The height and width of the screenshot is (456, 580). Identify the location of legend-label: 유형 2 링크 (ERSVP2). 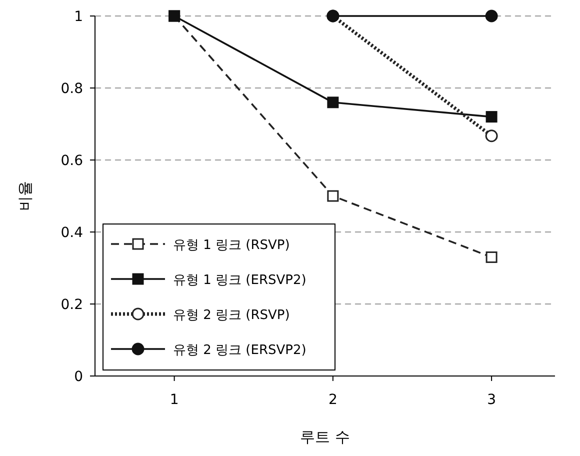
(239, 350).